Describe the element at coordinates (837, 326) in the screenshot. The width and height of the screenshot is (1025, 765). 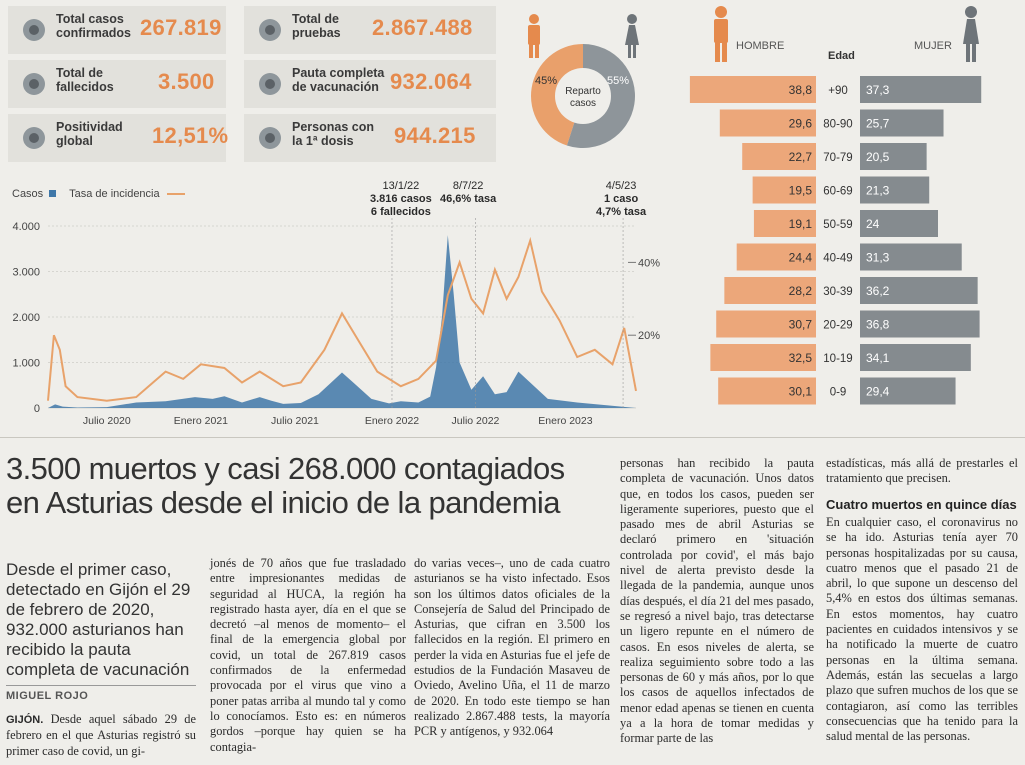
I see `age-label: 20-29` at that location.